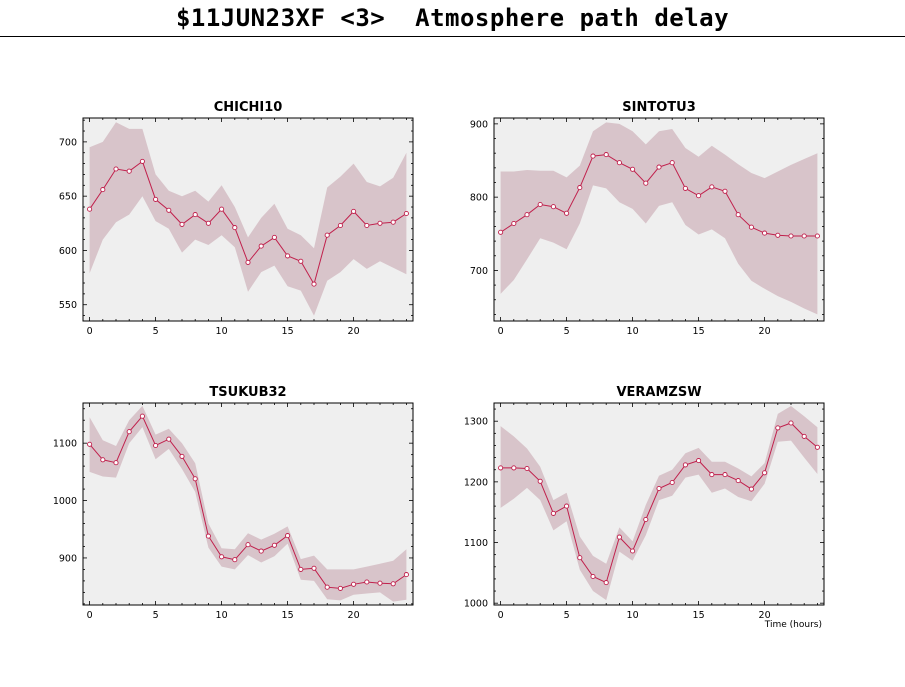 The height and width of the screenshot is (687, 905). I want to click on y-tick-label: 800, so click(479, 198).